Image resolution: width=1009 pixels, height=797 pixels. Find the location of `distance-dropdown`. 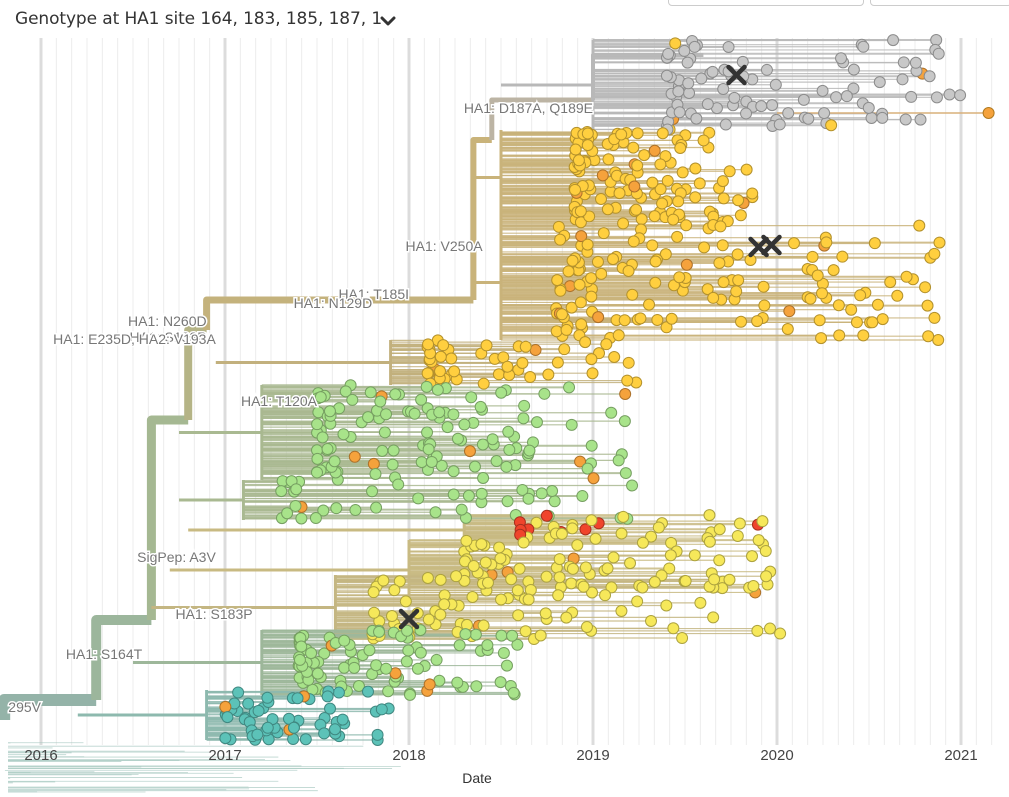

distance-dropdown is located at coordinates (939, 3).